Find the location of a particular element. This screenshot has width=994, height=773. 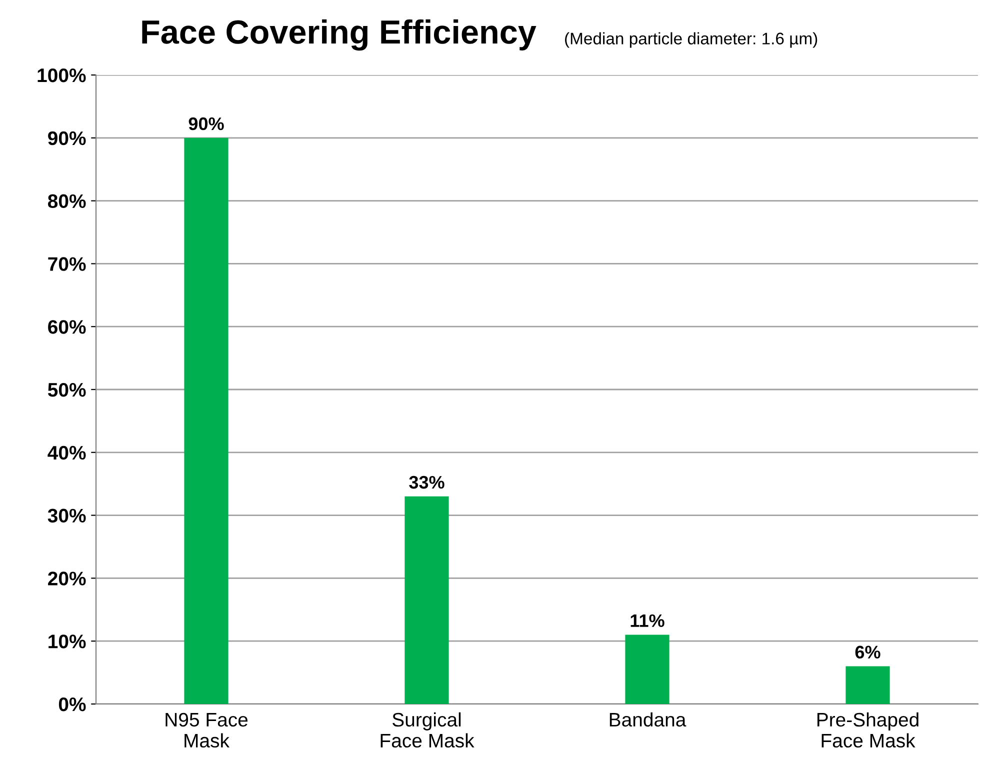

x-tick-label: N95 Face Mask is located at coordinates (207, 730).